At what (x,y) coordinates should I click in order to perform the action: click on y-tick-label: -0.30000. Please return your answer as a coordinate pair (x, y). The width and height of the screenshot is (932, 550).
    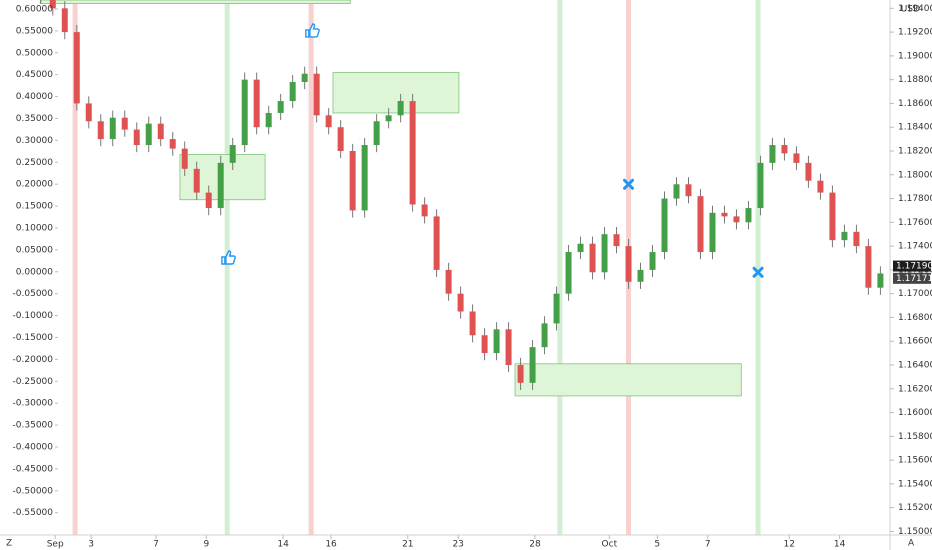
    Looking at the image, I should click on (33, 404).